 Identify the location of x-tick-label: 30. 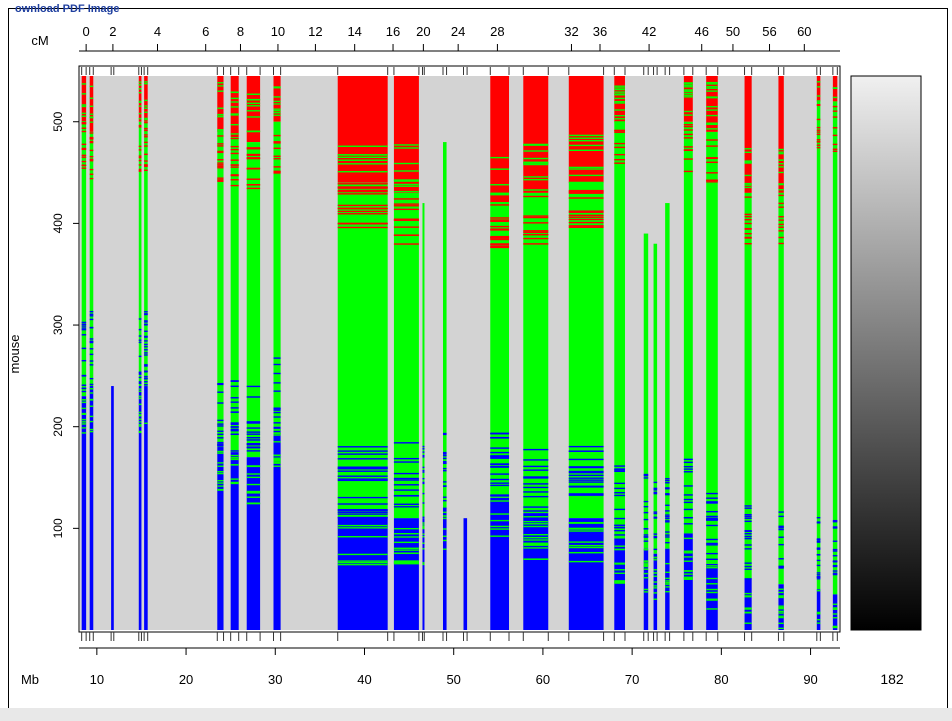
(275, 679).